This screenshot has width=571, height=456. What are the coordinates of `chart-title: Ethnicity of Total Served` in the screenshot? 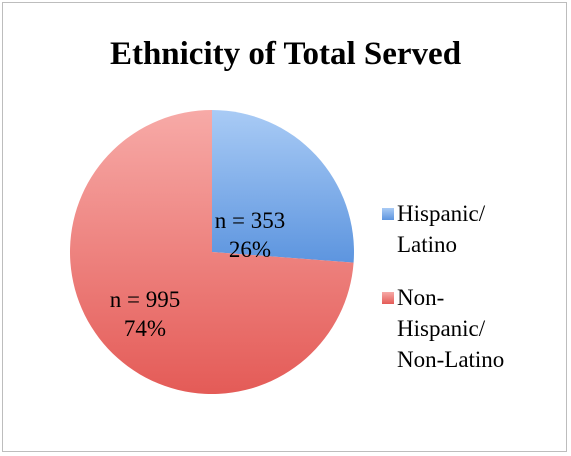 It's located at (285, 54).